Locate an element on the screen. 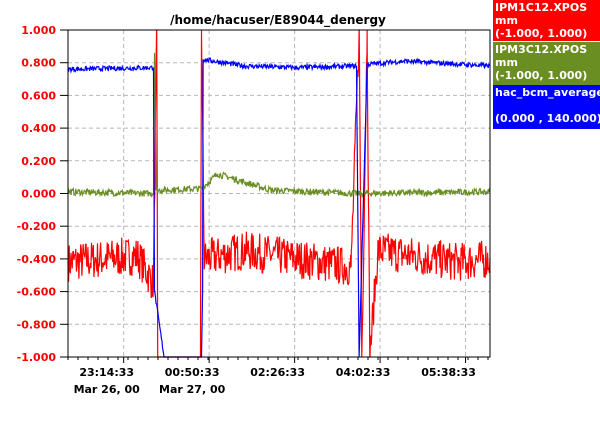 This screenshot has width=600, height=425. legend-ipm1c12: IPM1C12.XPOS mm (-1.000, 1.000) is located at coordinates (546, 20).